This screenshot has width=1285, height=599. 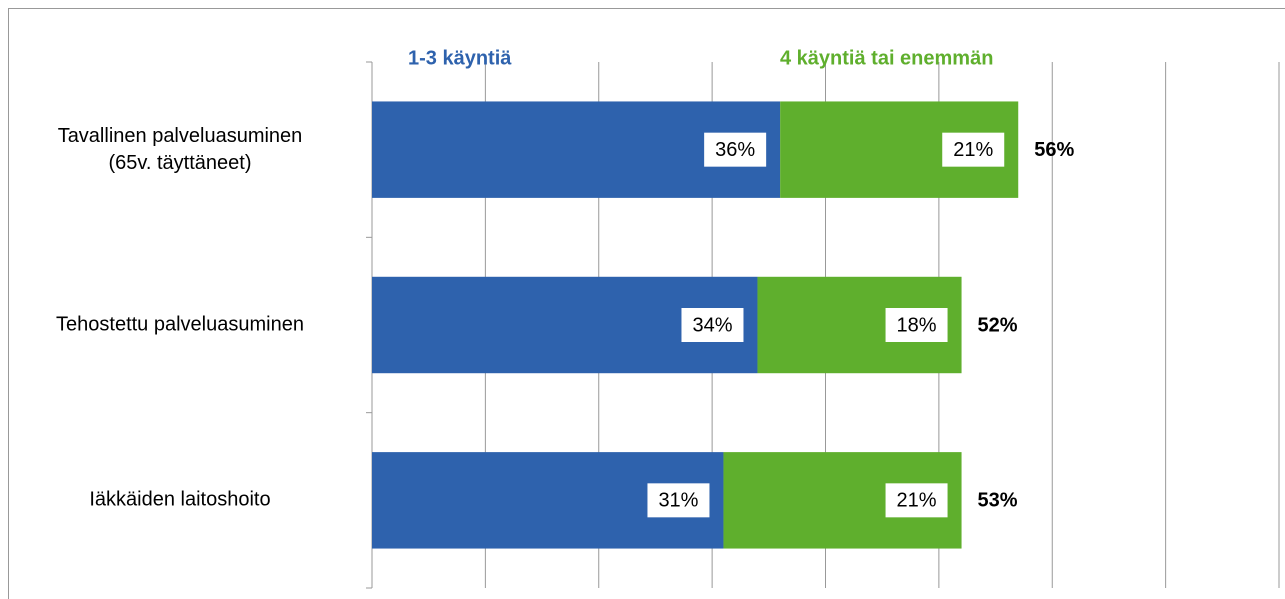 What do you see at coordinates (460, 58) in the screenshot?
I see `legend-entry: 1-3 käyntiä` at bounding box center [460, 58].